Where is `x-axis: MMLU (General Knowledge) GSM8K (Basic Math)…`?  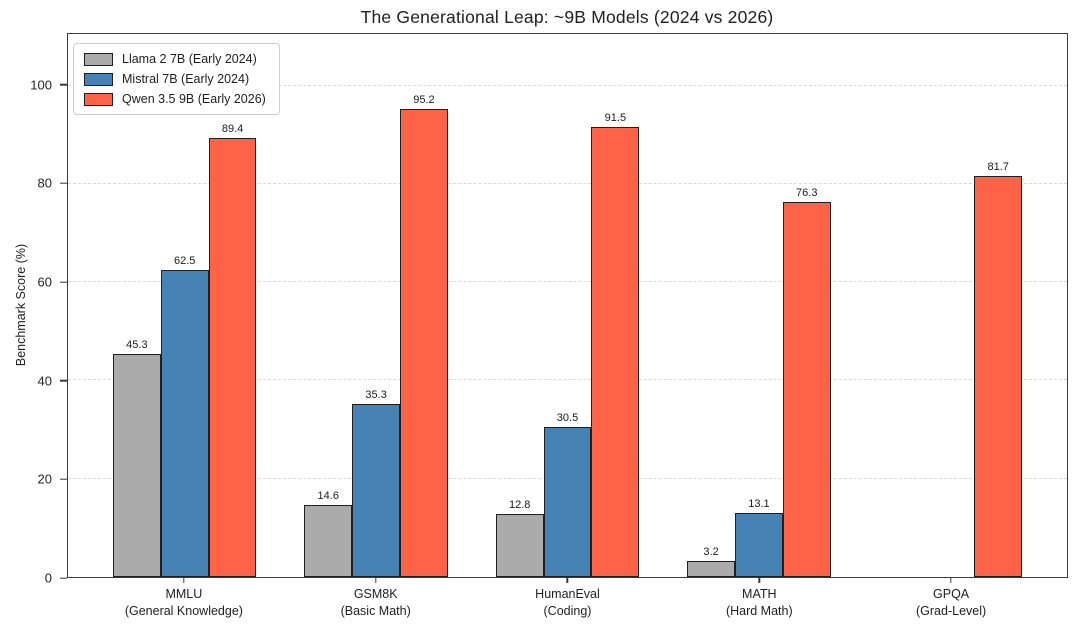 x-axis: MMLU (General Knowledge) GSM8K (Basic Math)… is located at coordinates (567, 598).